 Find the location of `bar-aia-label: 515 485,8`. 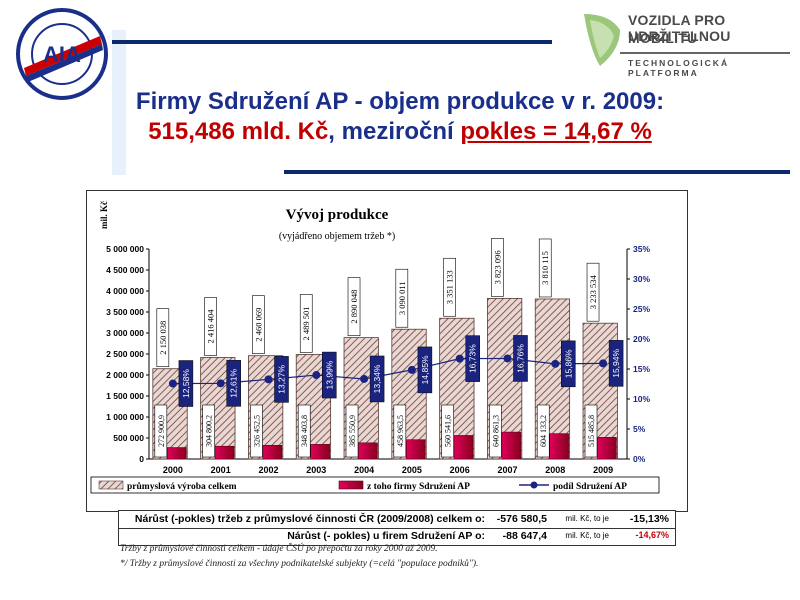

bar-aia-label: 515 485,8 is located at coordinates (591, 431).